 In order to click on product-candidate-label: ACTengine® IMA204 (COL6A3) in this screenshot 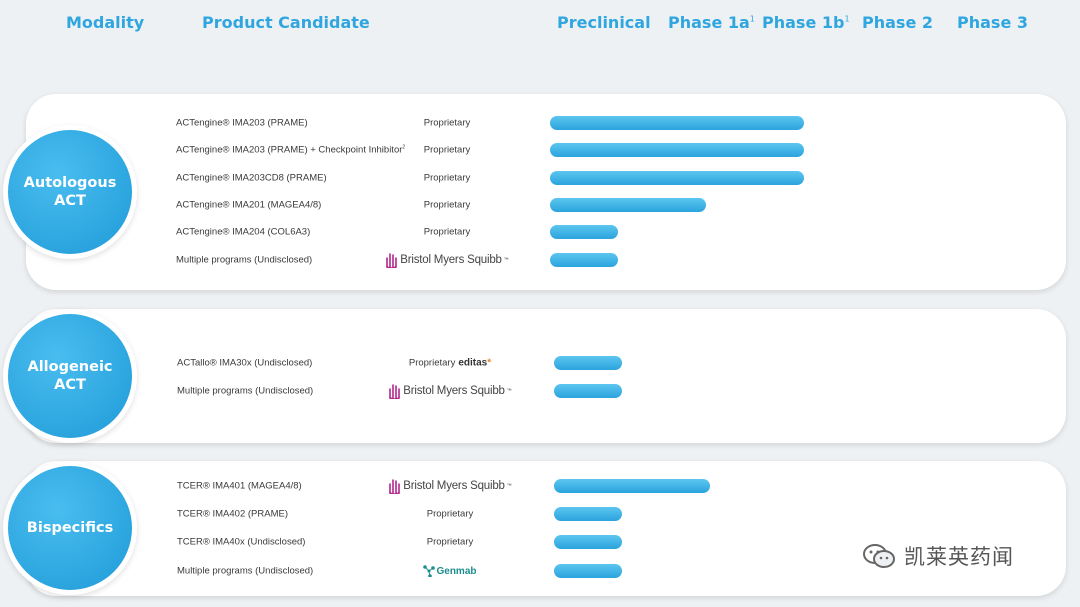, I will do `click(243, 232)`.